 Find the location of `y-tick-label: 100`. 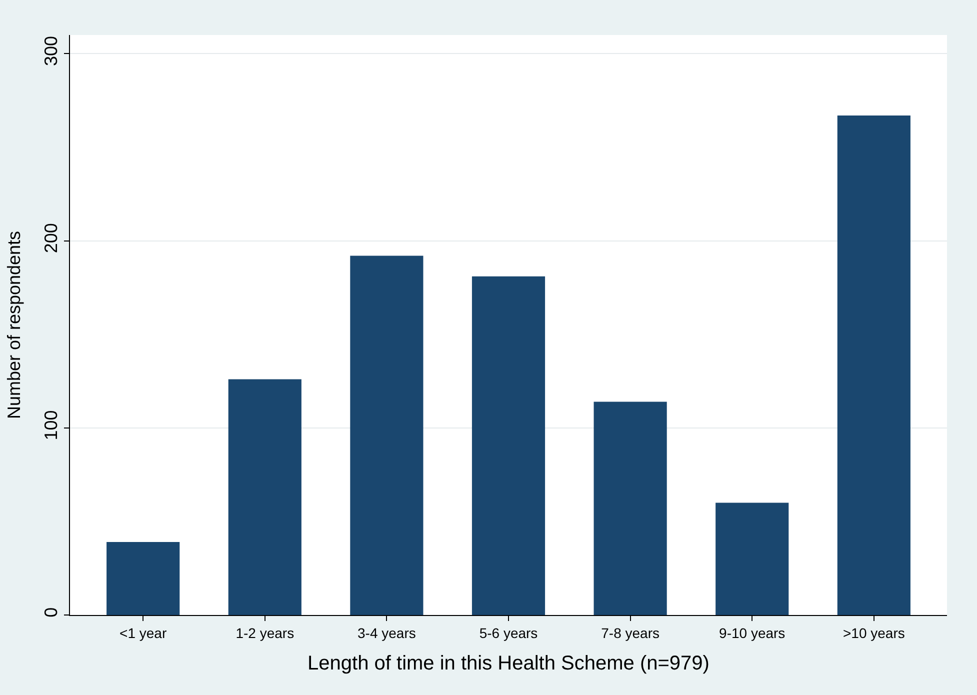

y-tick-label: 100 is located at coordinates (50, 425).